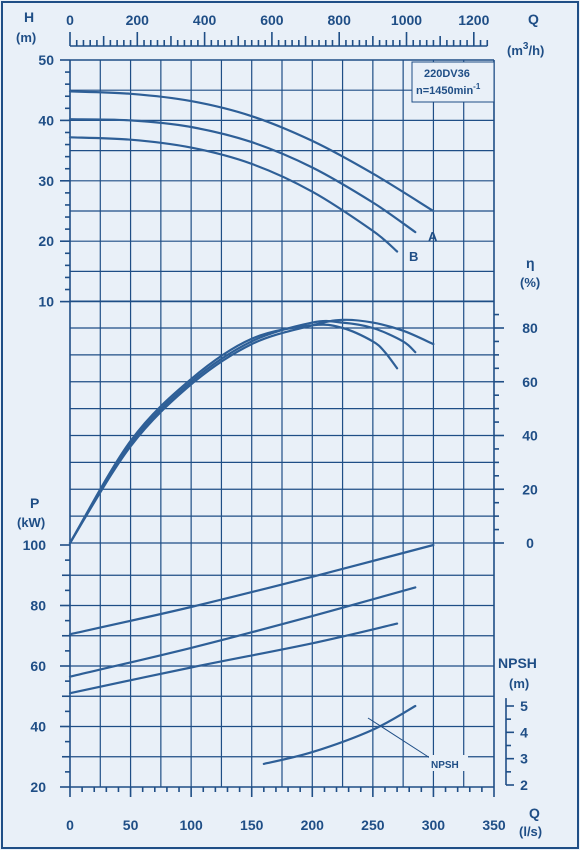 This screenshot has height=850, width=580. What do you see at coordinates (340, 20) in the screenshot?
I see `x-top-tick-label: 800` at bounding box center [340, 20].